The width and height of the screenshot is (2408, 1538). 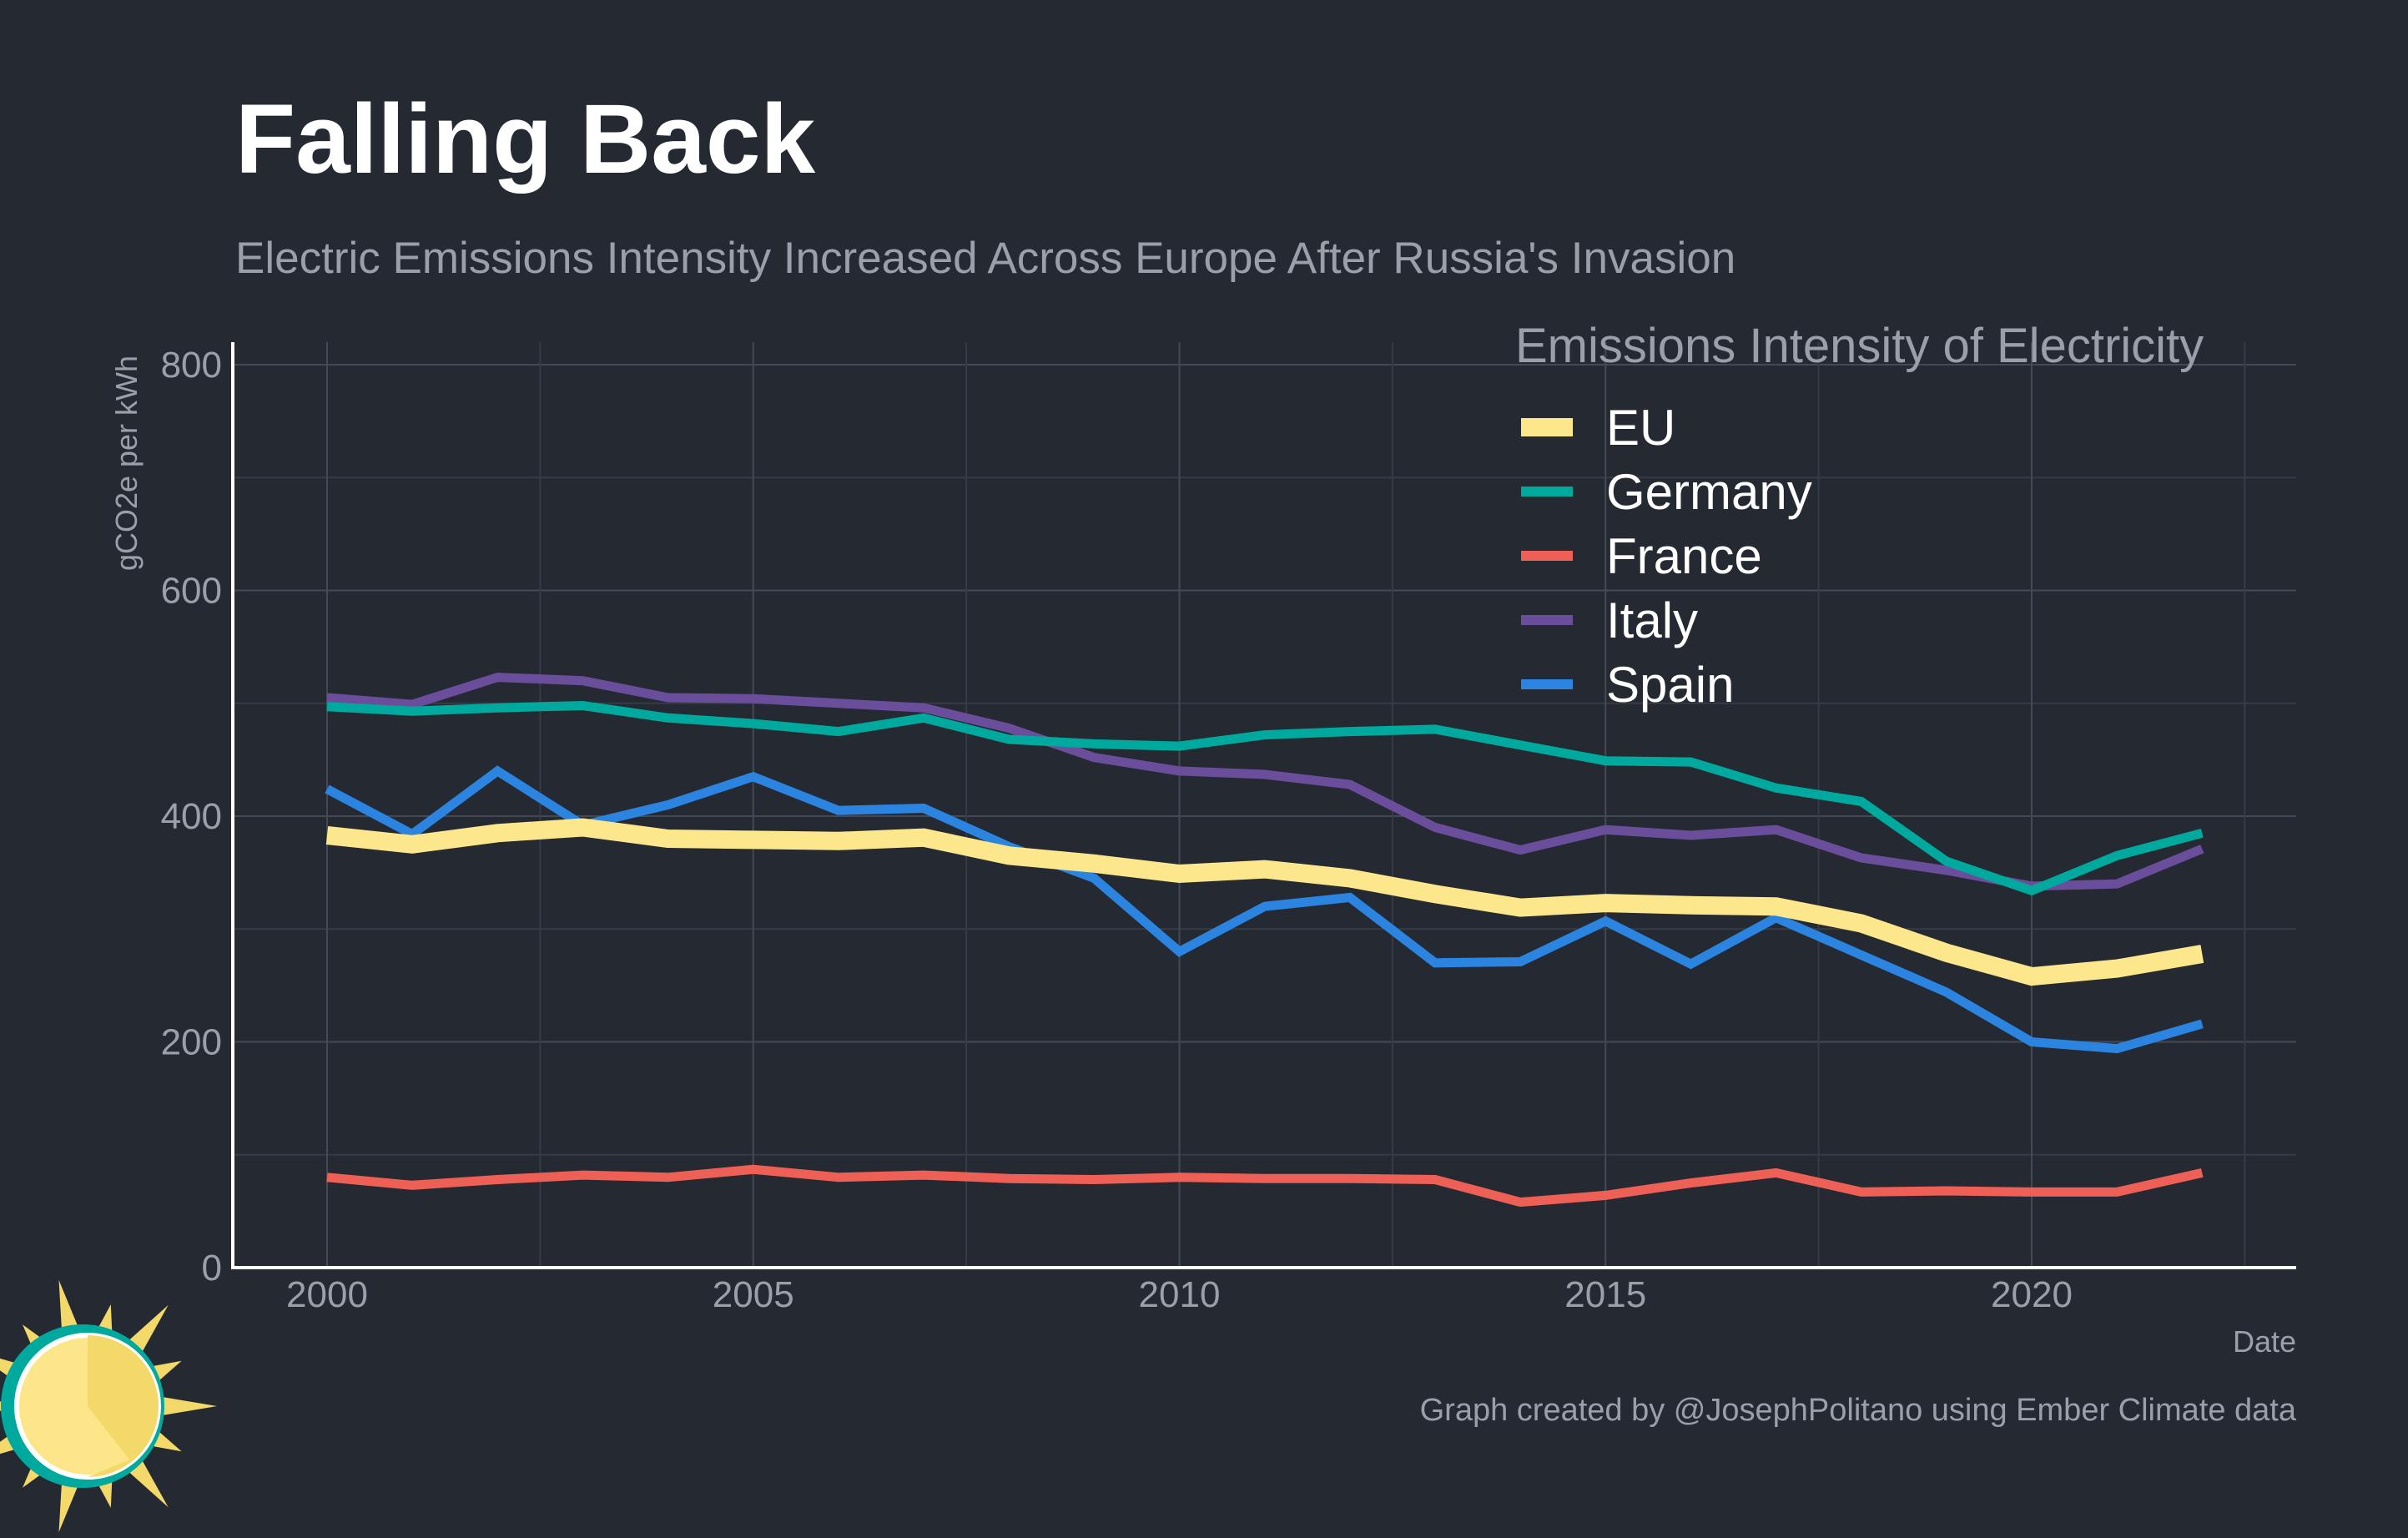 What do you see at coordinates (525, 139) in the screenshot?
I see `chart-title: Falling Back` at bounding box center [525, 139].